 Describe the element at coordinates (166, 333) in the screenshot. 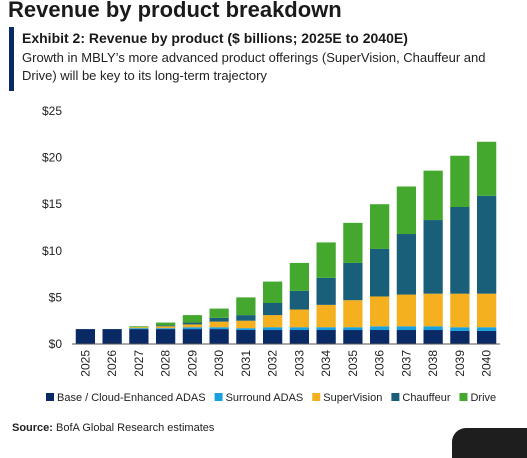

I see `bar-stack-2028` at that location.